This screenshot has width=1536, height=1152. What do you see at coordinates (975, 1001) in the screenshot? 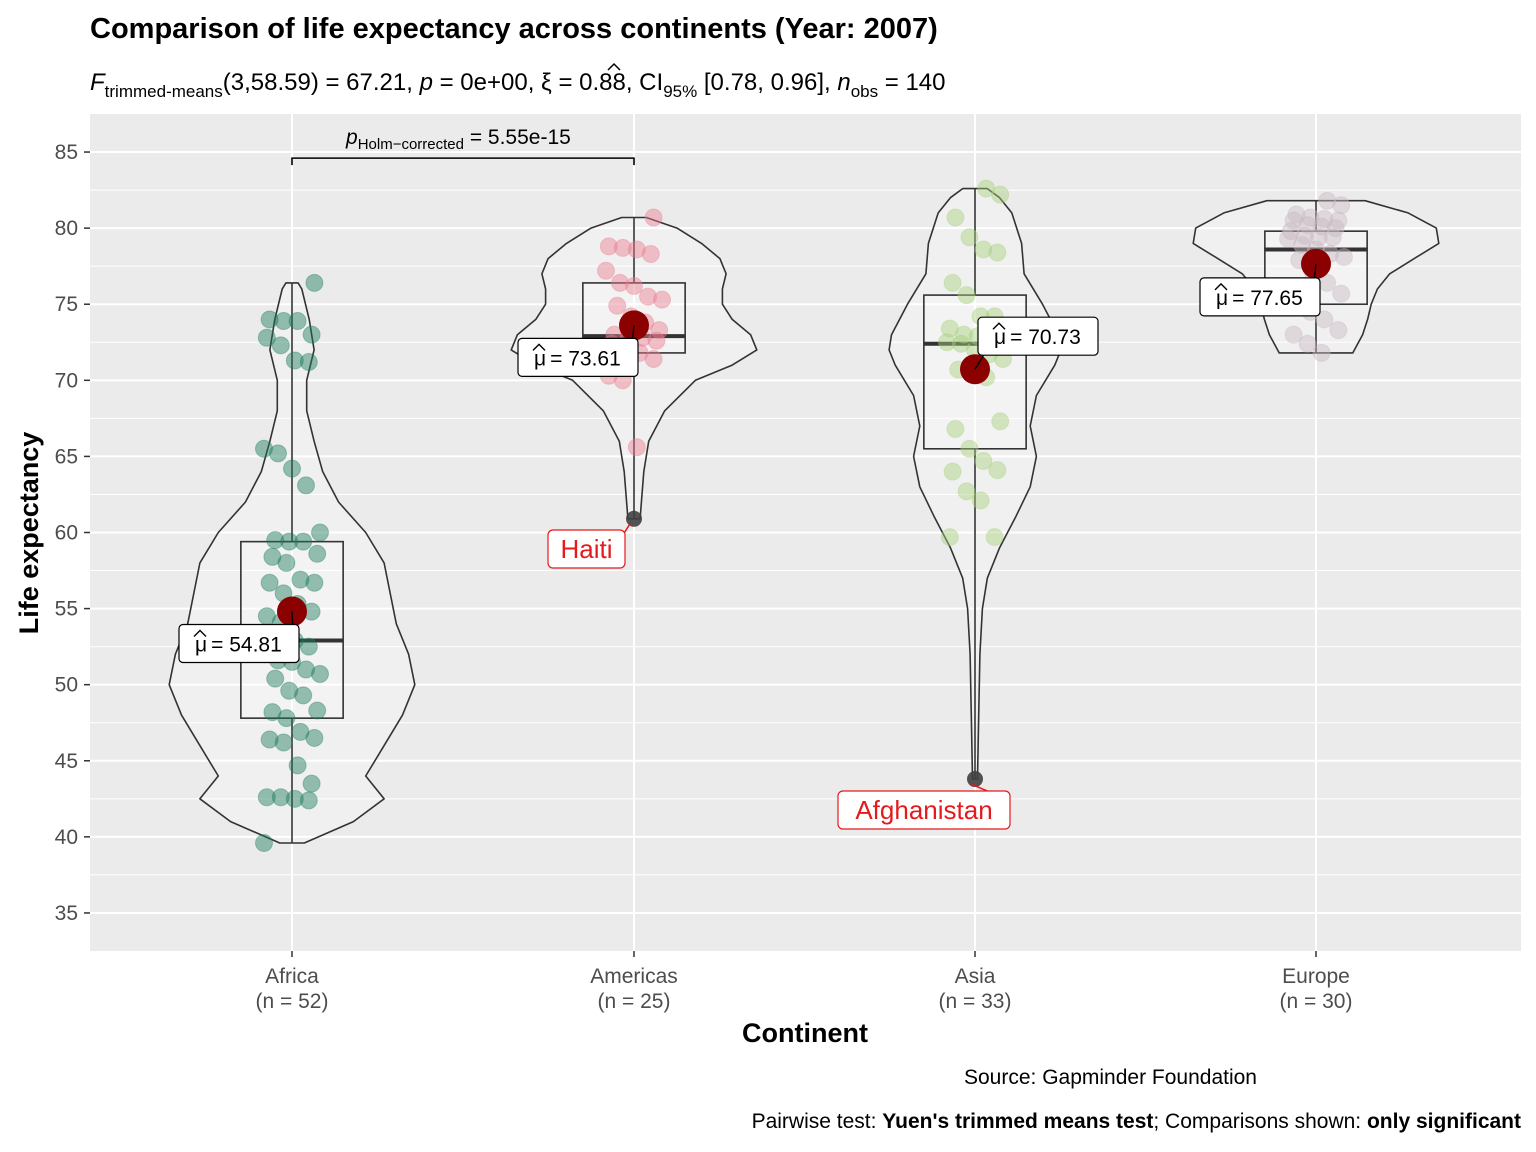
I see `x-tick-n-label: (n = 33)` at bounding box center [975, 1001].